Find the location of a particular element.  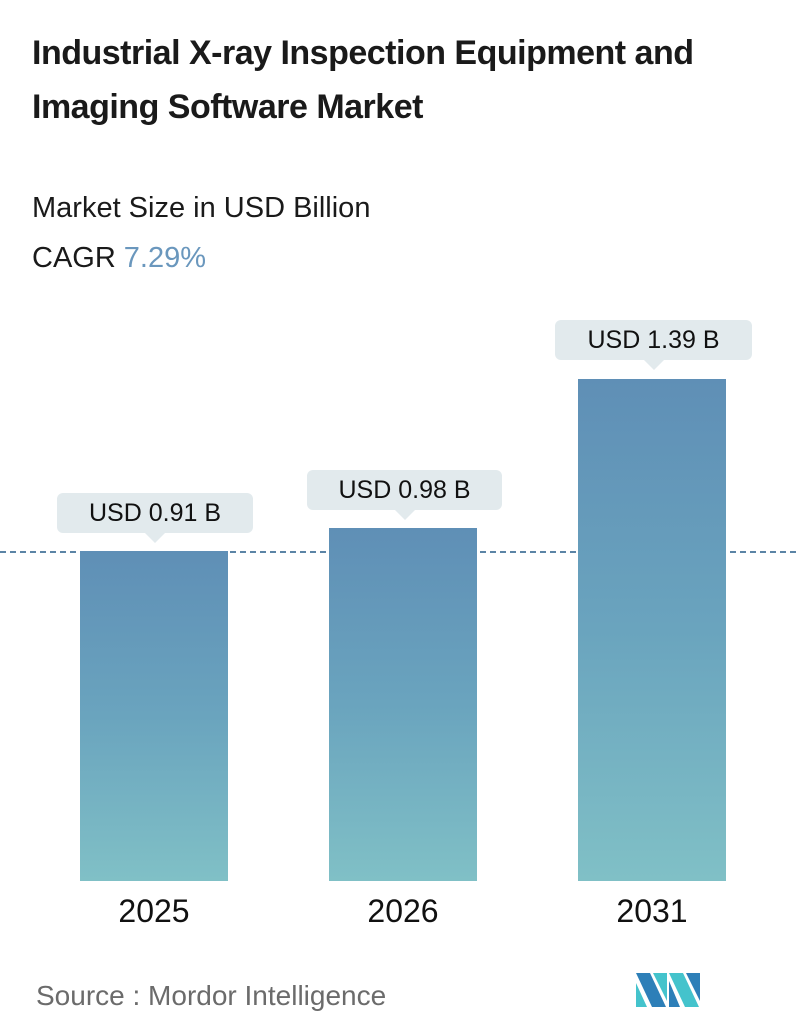

source-text: Source : Mordor Intelligence is located at coordinates (211, 995).